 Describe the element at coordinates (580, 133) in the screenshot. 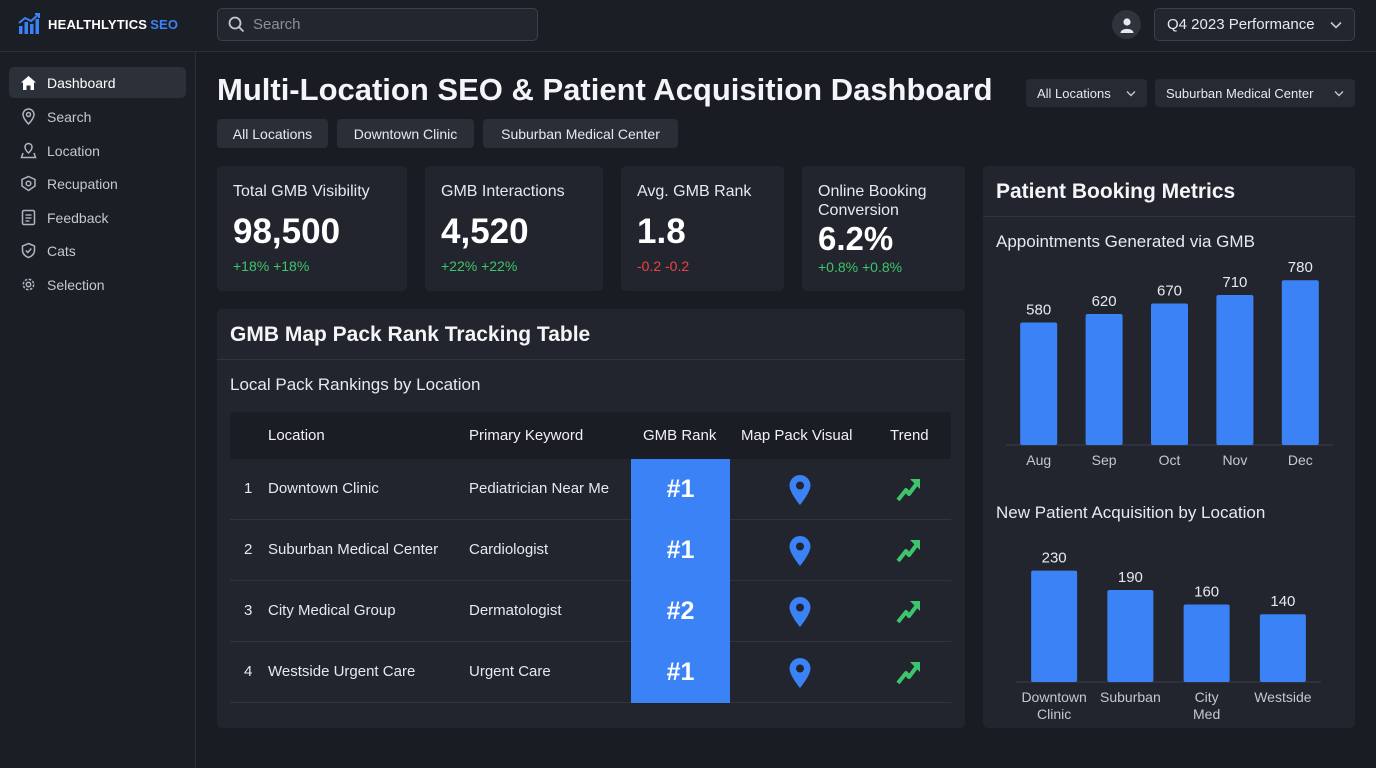

I see `chip-suburban-medical-center: Suburban Medical Center` at that location.